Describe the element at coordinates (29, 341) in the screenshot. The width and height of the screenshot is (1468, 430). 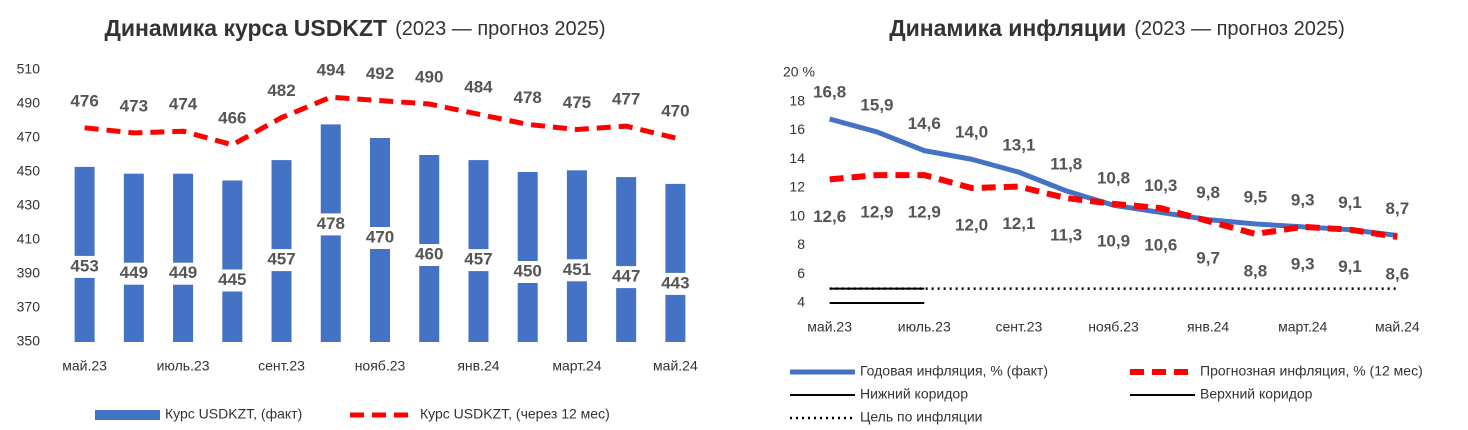
I see `y-tick-label: 350` at that location.